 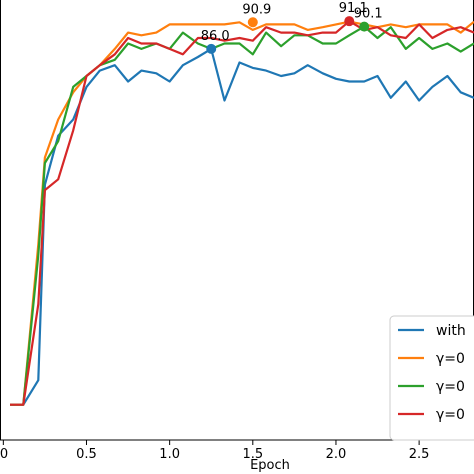 I want to click on x-tick-label-1: 0.5, so click(x=86, y=454).